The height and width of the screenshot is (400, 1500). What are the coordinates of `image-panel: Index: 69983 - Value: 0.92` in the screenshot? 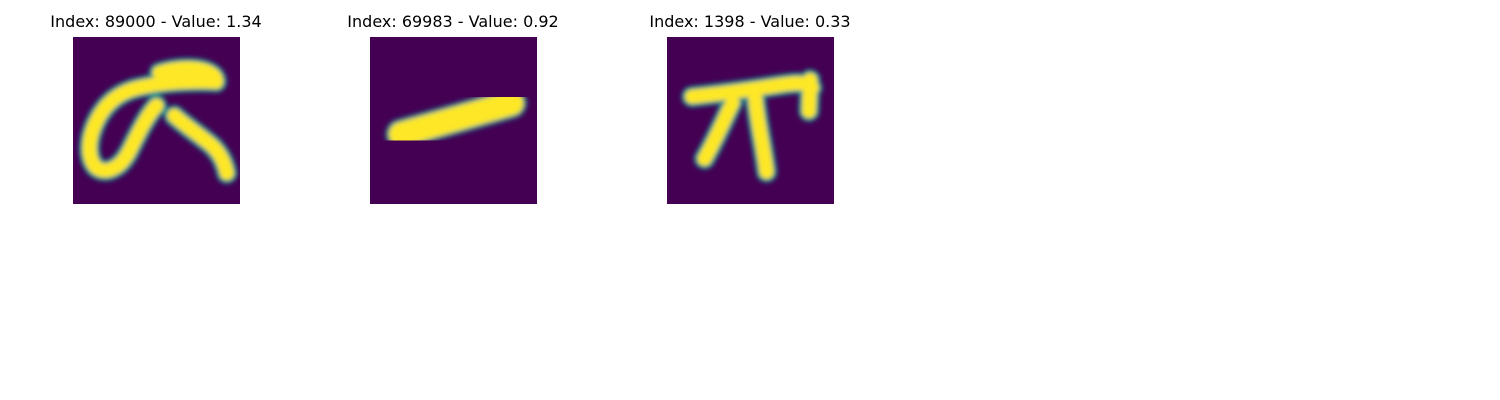 It's located at (453, 105).